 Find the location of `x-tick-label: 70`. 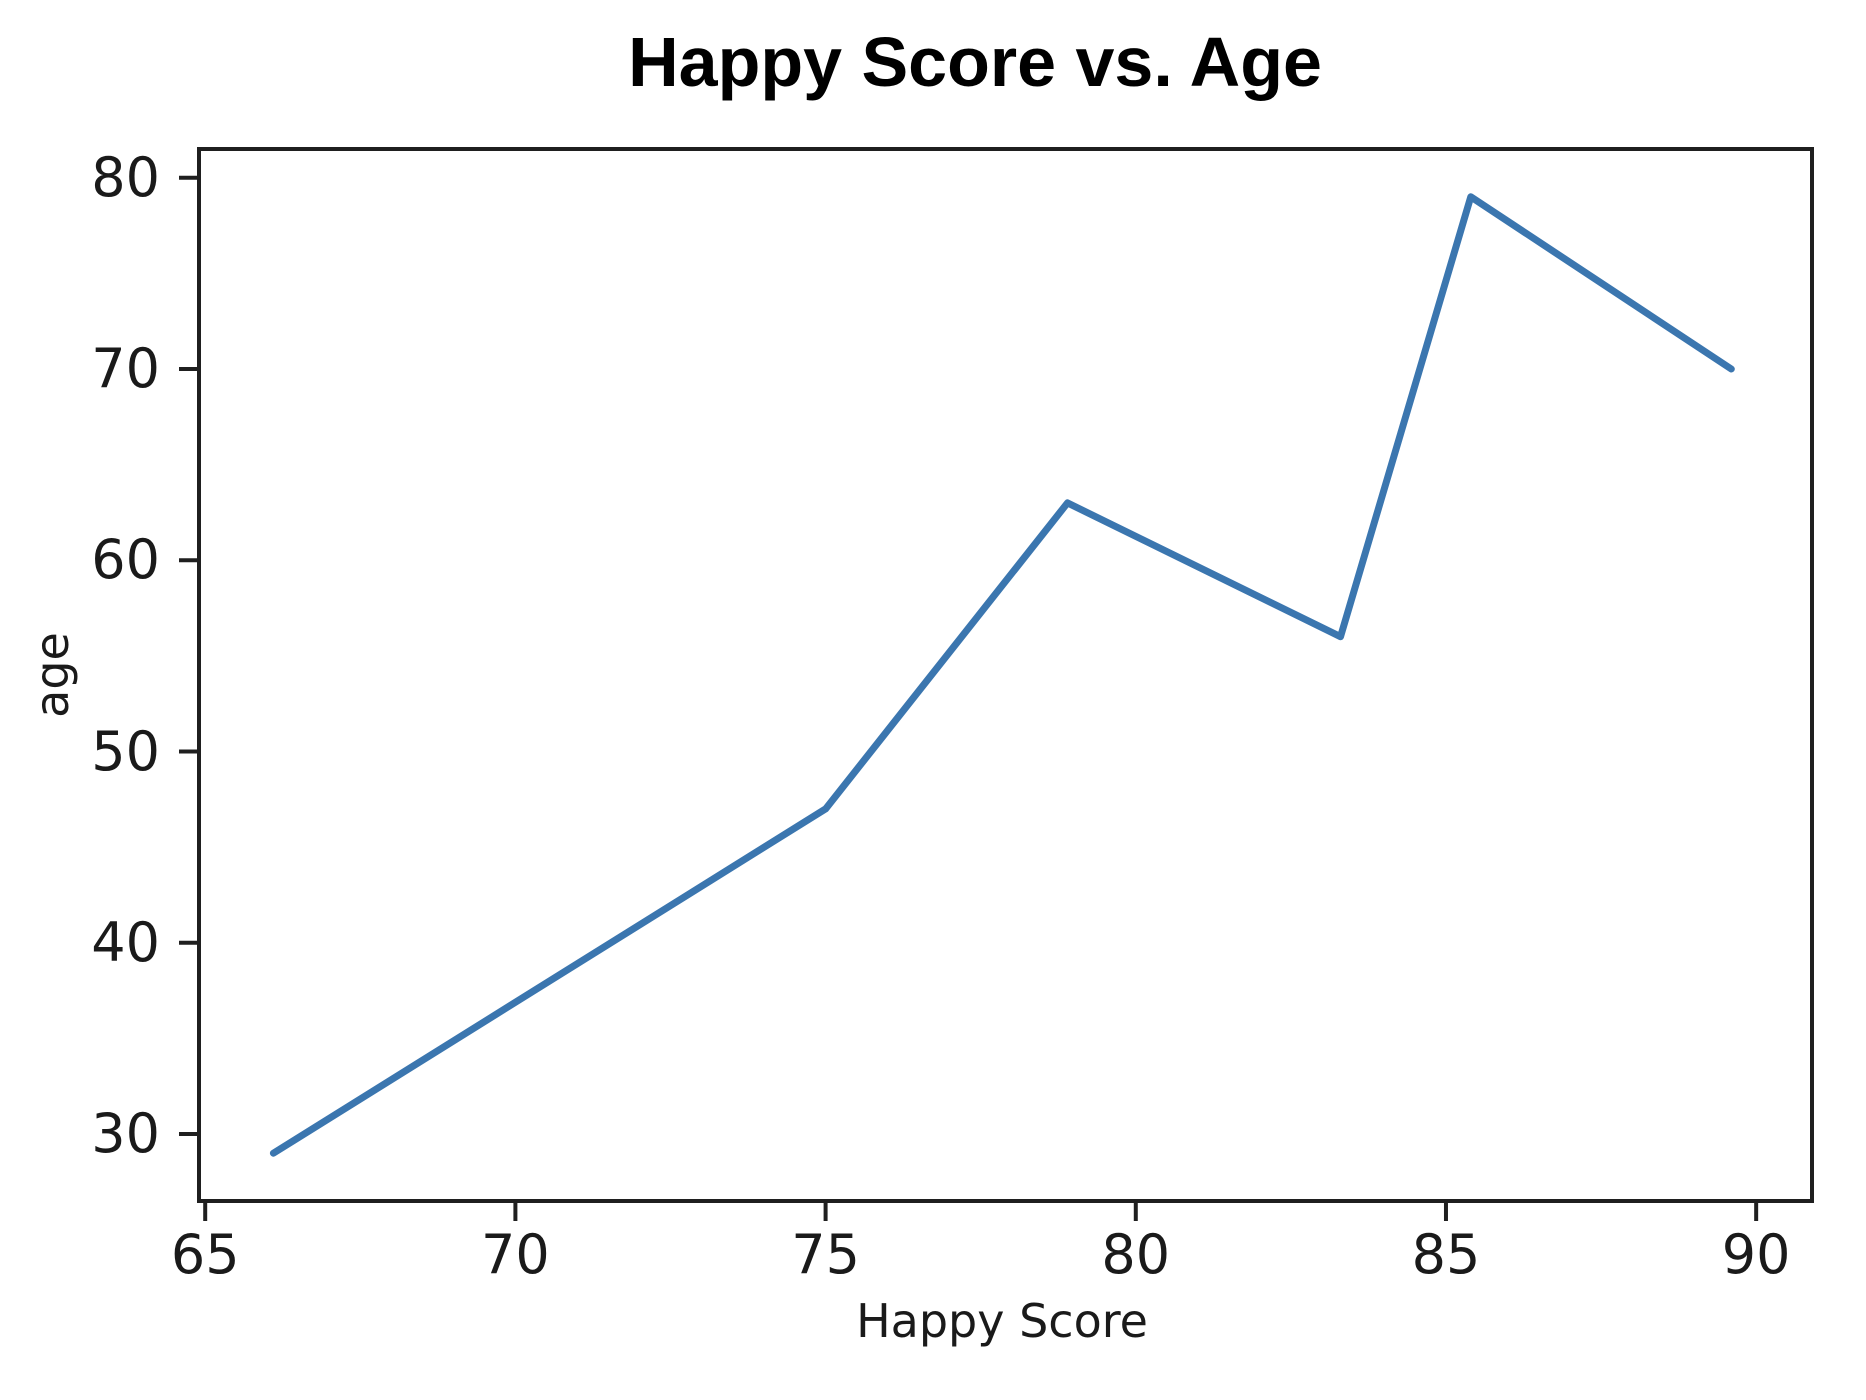

x-tick-label: 70 is located at coordinates (515, 1254).